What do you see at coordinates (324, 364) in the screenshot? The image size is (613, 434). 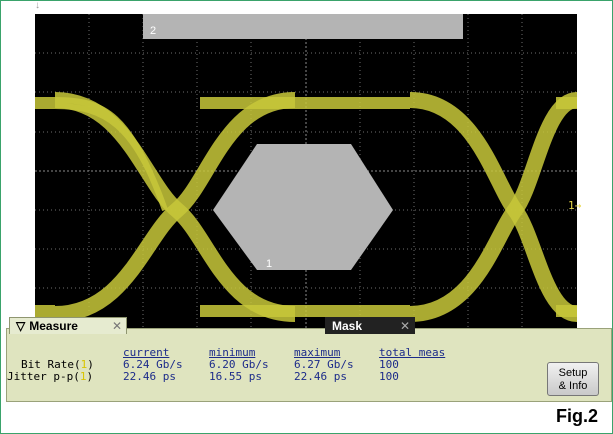 I see `maximum-value: 6.27 Gb/s` at bounding box center [324, 364].